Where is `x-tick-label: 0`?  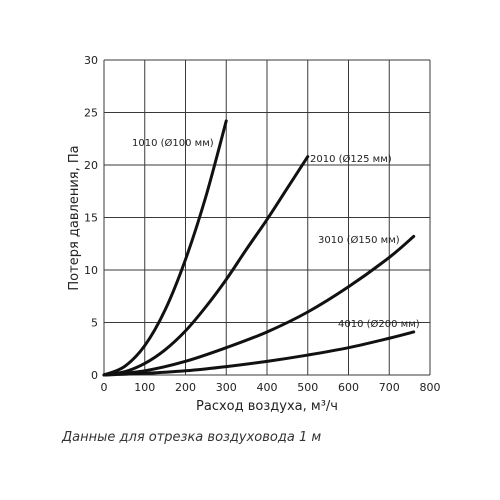 x-tick-label: 0 is located at coordinates (104, 387).